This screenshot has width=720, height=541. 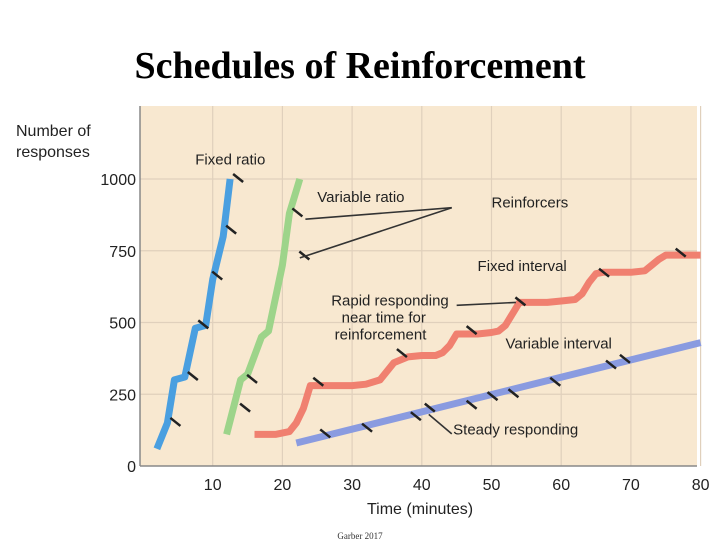 What do you see at coordinates (631, 485) in the screenshot?
I see `x-tick-label: 70` at bounding box center [631, 485].